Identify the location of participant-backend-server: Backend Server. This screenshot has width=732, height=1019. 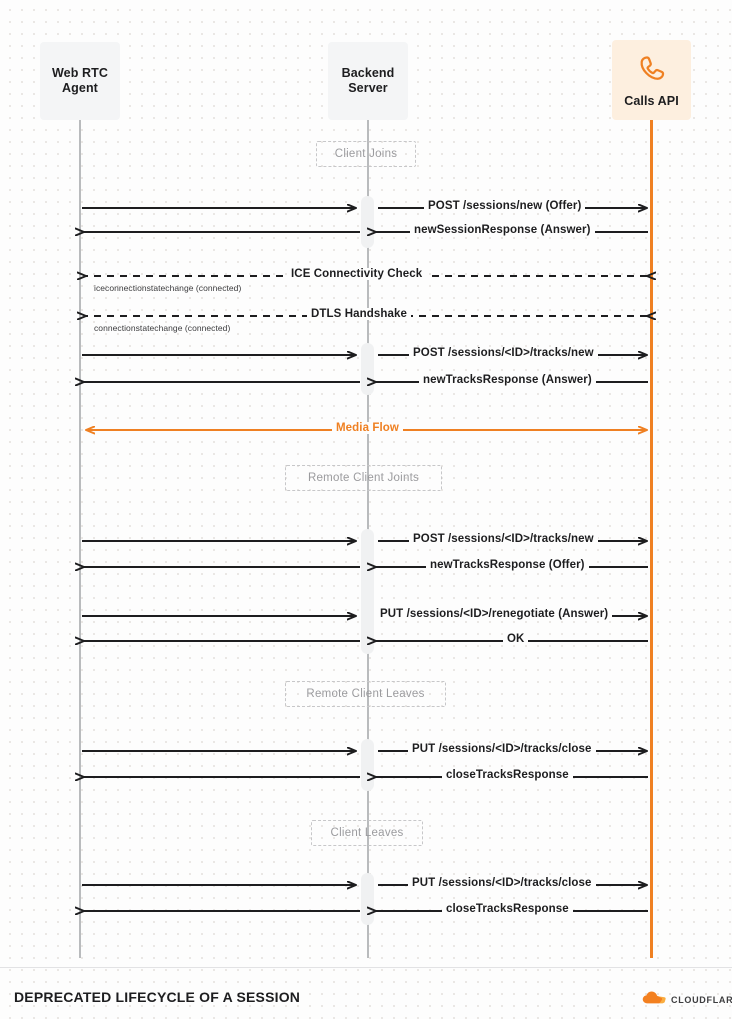
(368, 81).